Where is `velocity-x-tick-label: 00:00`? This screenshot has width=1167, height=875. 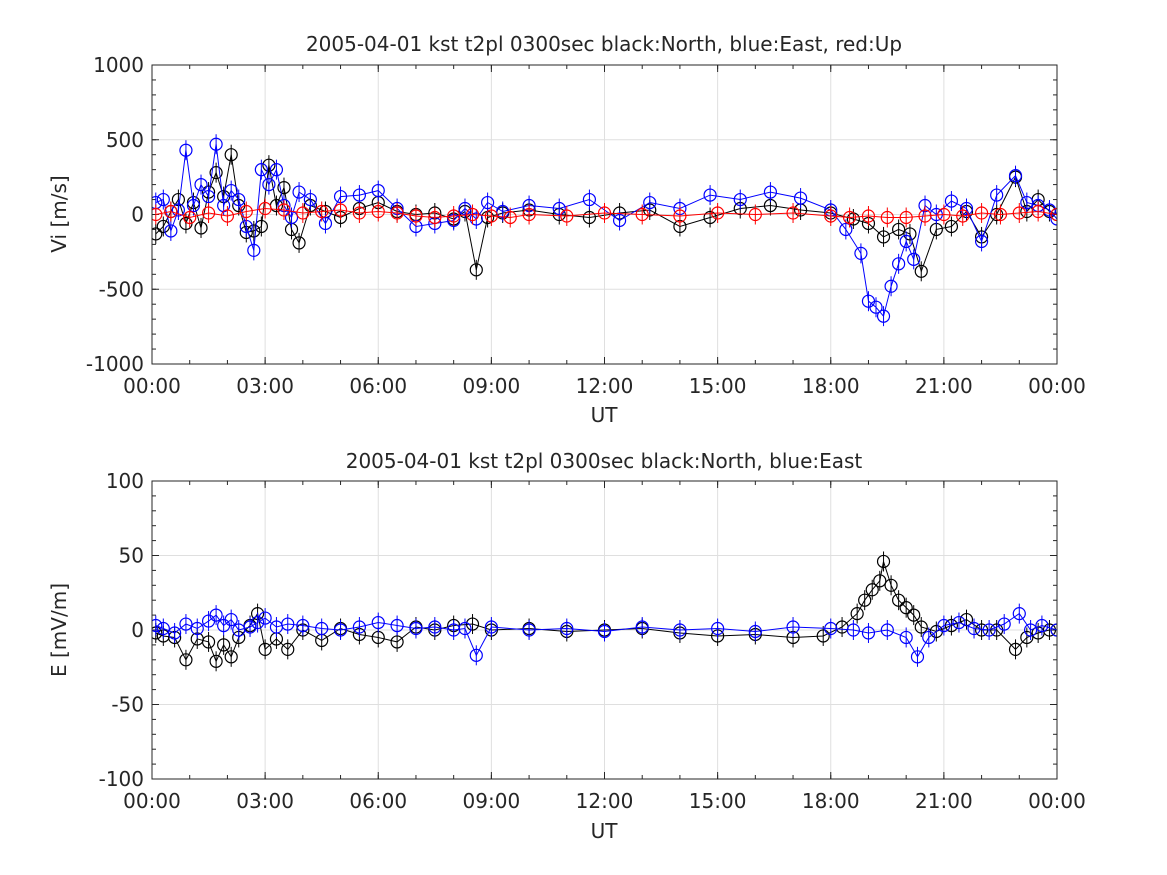 velocity-x-tick-label: 00:00 is located at coordinates (1057, 386).